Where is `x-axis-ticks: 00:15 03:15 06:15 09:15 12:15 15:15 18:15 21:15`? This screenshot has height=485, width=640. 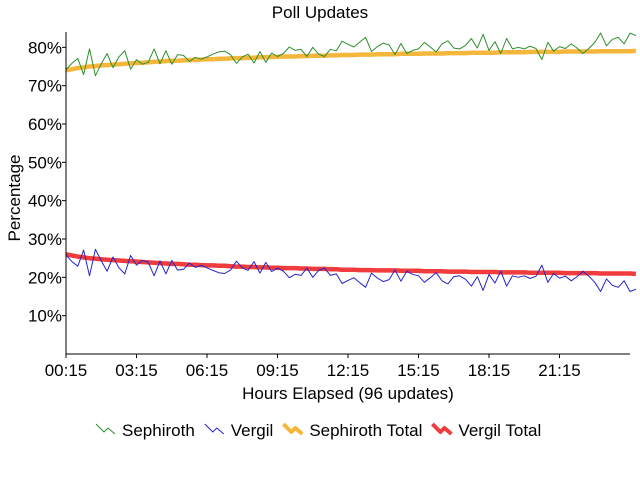
x-axis-ticks: 00:15 03:15 06:15 09:15 12:15 15:15 18:15 21:15 is located at coordinates (313, 367).